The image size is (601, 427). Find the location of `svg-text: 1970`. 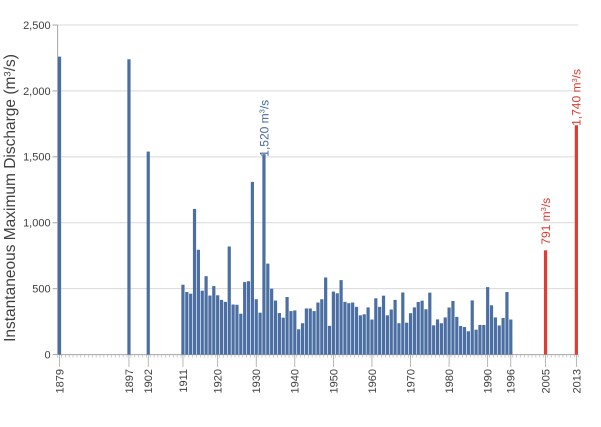

svg-text: 1970 is located at coordinates (411, 381).